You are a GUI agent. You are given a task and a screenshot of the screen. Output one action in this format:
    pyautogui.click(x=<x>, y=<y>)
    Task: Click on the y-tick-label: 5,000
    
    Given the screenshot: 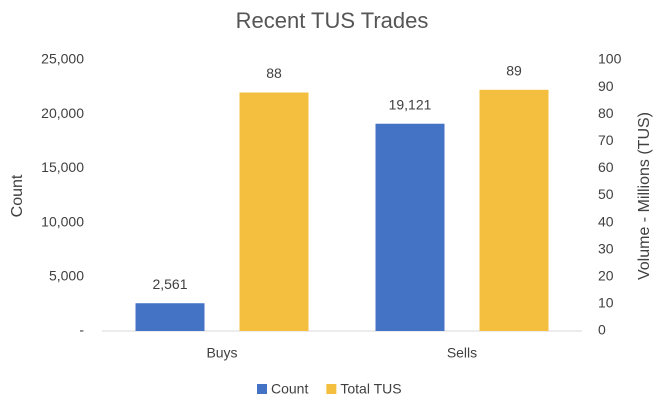 What is the action you would take?
    pyautogui.click(x=66, y=276)
    